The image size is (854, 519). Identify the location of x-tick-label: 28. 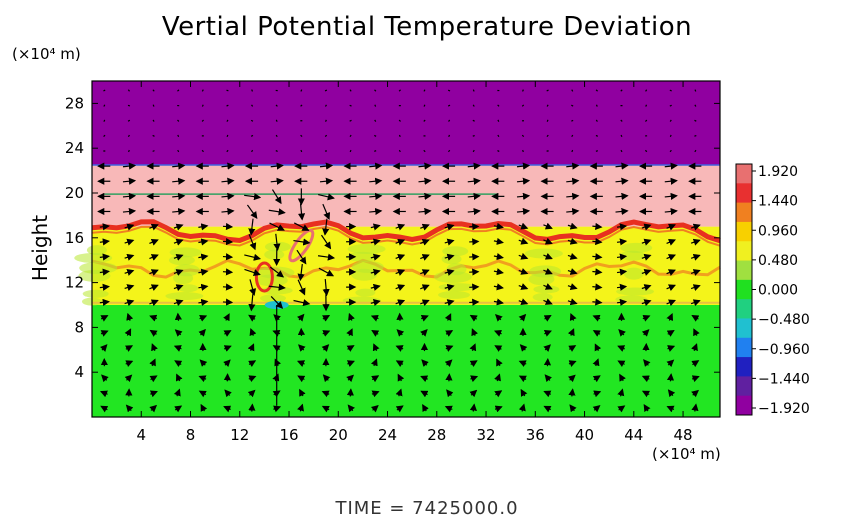
(436, 435).